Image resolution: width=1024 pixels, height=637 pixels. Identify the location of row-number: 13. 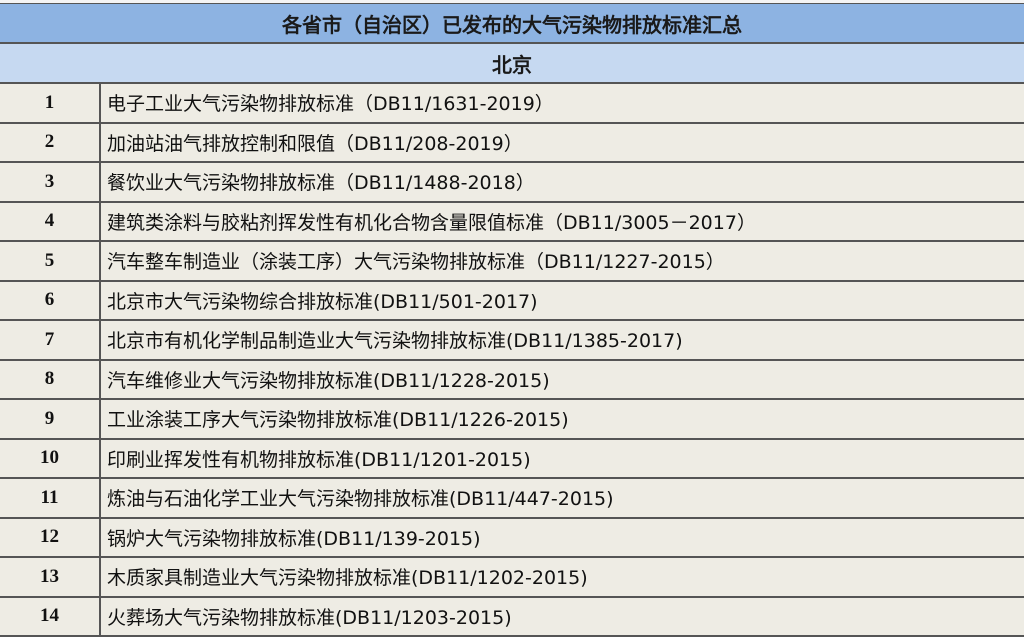
(50, 577).